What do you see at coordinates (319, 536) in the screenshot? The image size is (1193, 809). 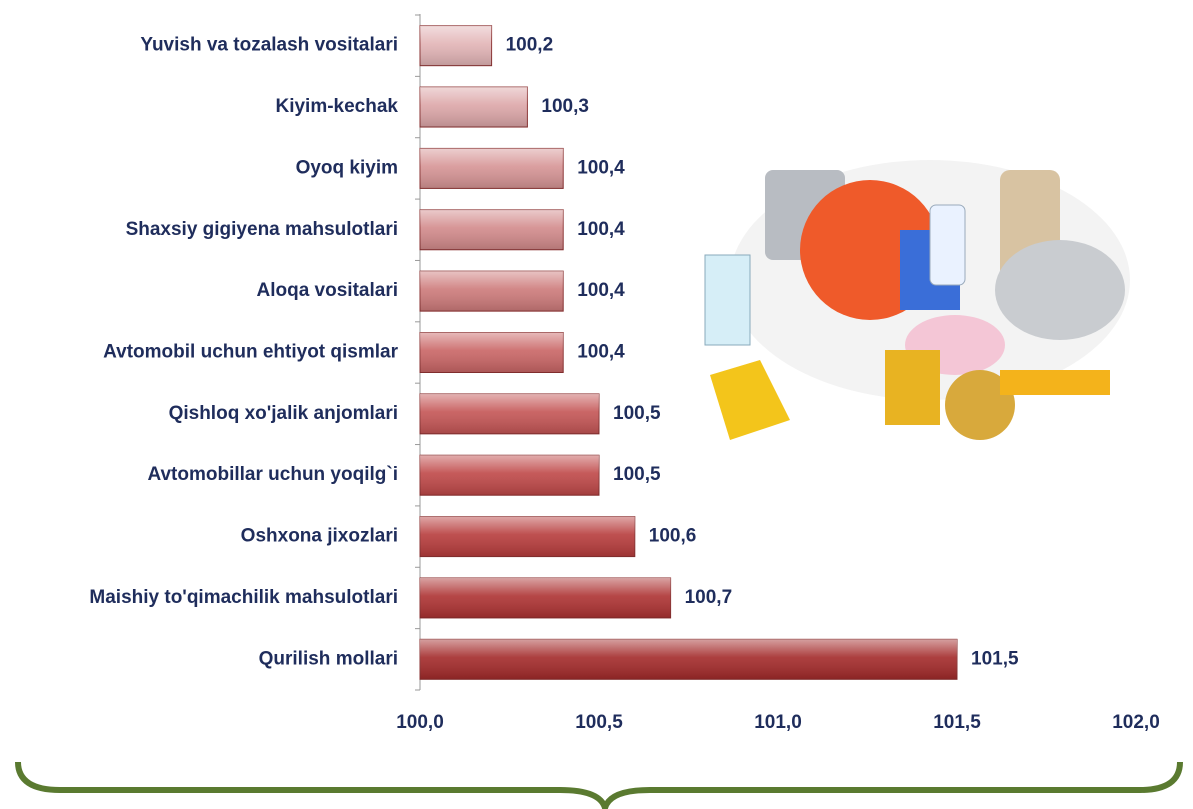 I see `y-tick-label: Oshxona jixozlari` at bounding box center [319, 536].